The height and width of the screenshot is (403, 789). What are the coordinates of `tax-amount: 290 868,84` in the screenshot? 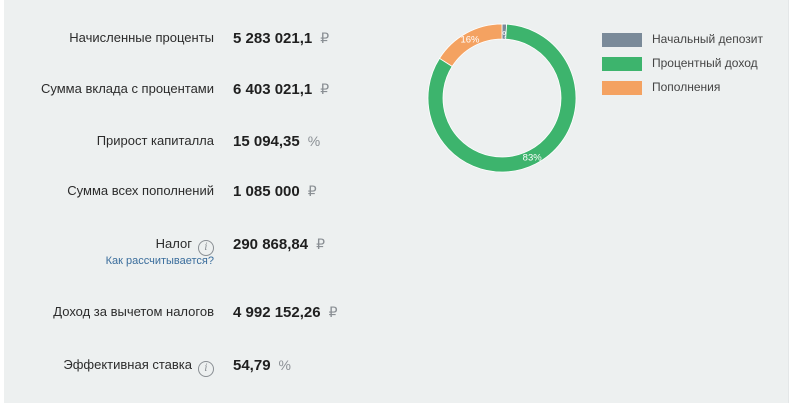 It's located at (271, 244).